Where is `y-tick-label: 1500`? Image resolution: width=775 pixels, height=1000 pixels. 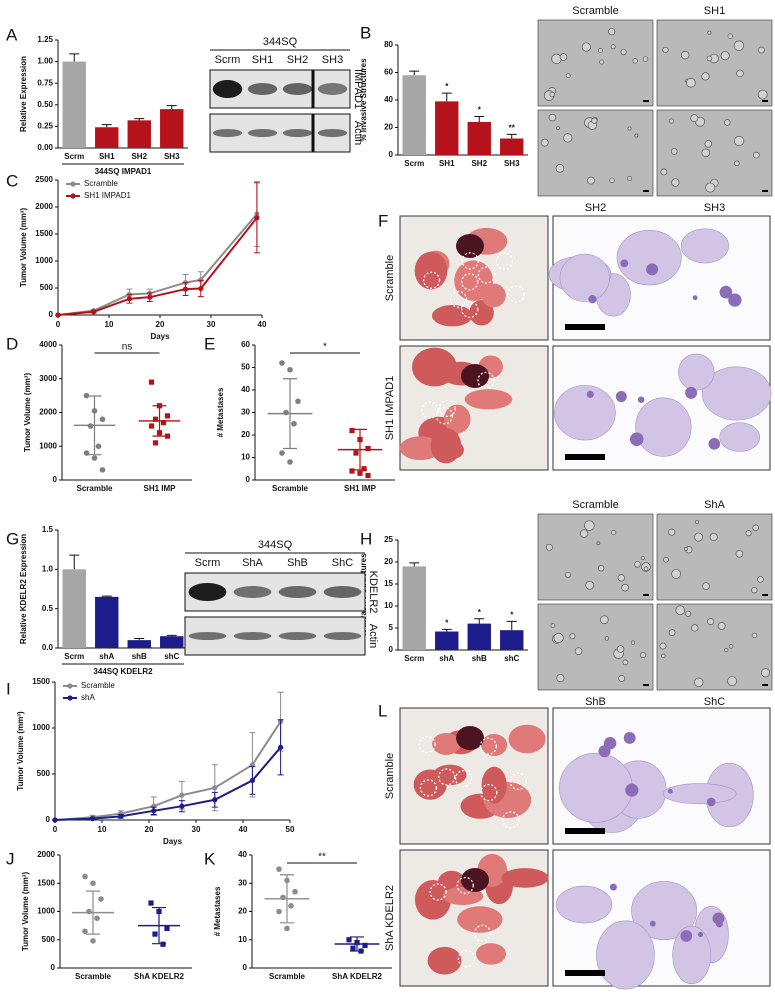
y-tick-label: 1500 is located at coordinates (46, 882).